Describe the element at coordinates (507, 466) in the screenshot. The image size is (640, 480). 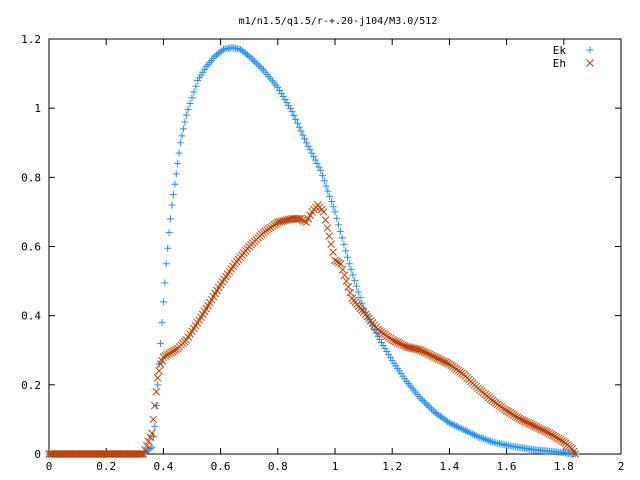
I see `x-tick-label: 1.6` at that location.